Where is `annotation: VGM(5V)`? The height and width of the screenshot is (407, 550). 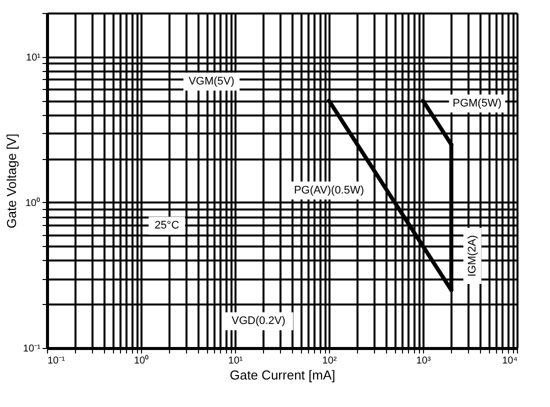
annotation: VGM(5V) is located at coordinates (211, 82).